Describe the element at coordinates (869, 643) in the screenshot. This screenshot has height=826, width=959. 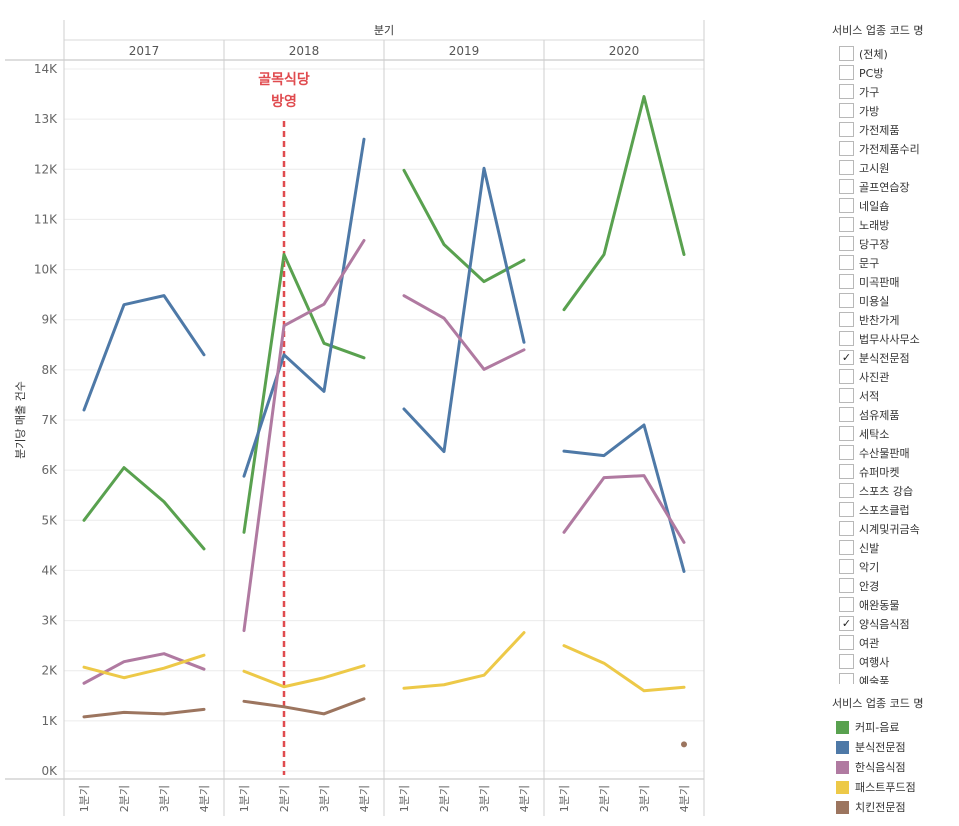
I see `filter-item-label: 여관` at that location.